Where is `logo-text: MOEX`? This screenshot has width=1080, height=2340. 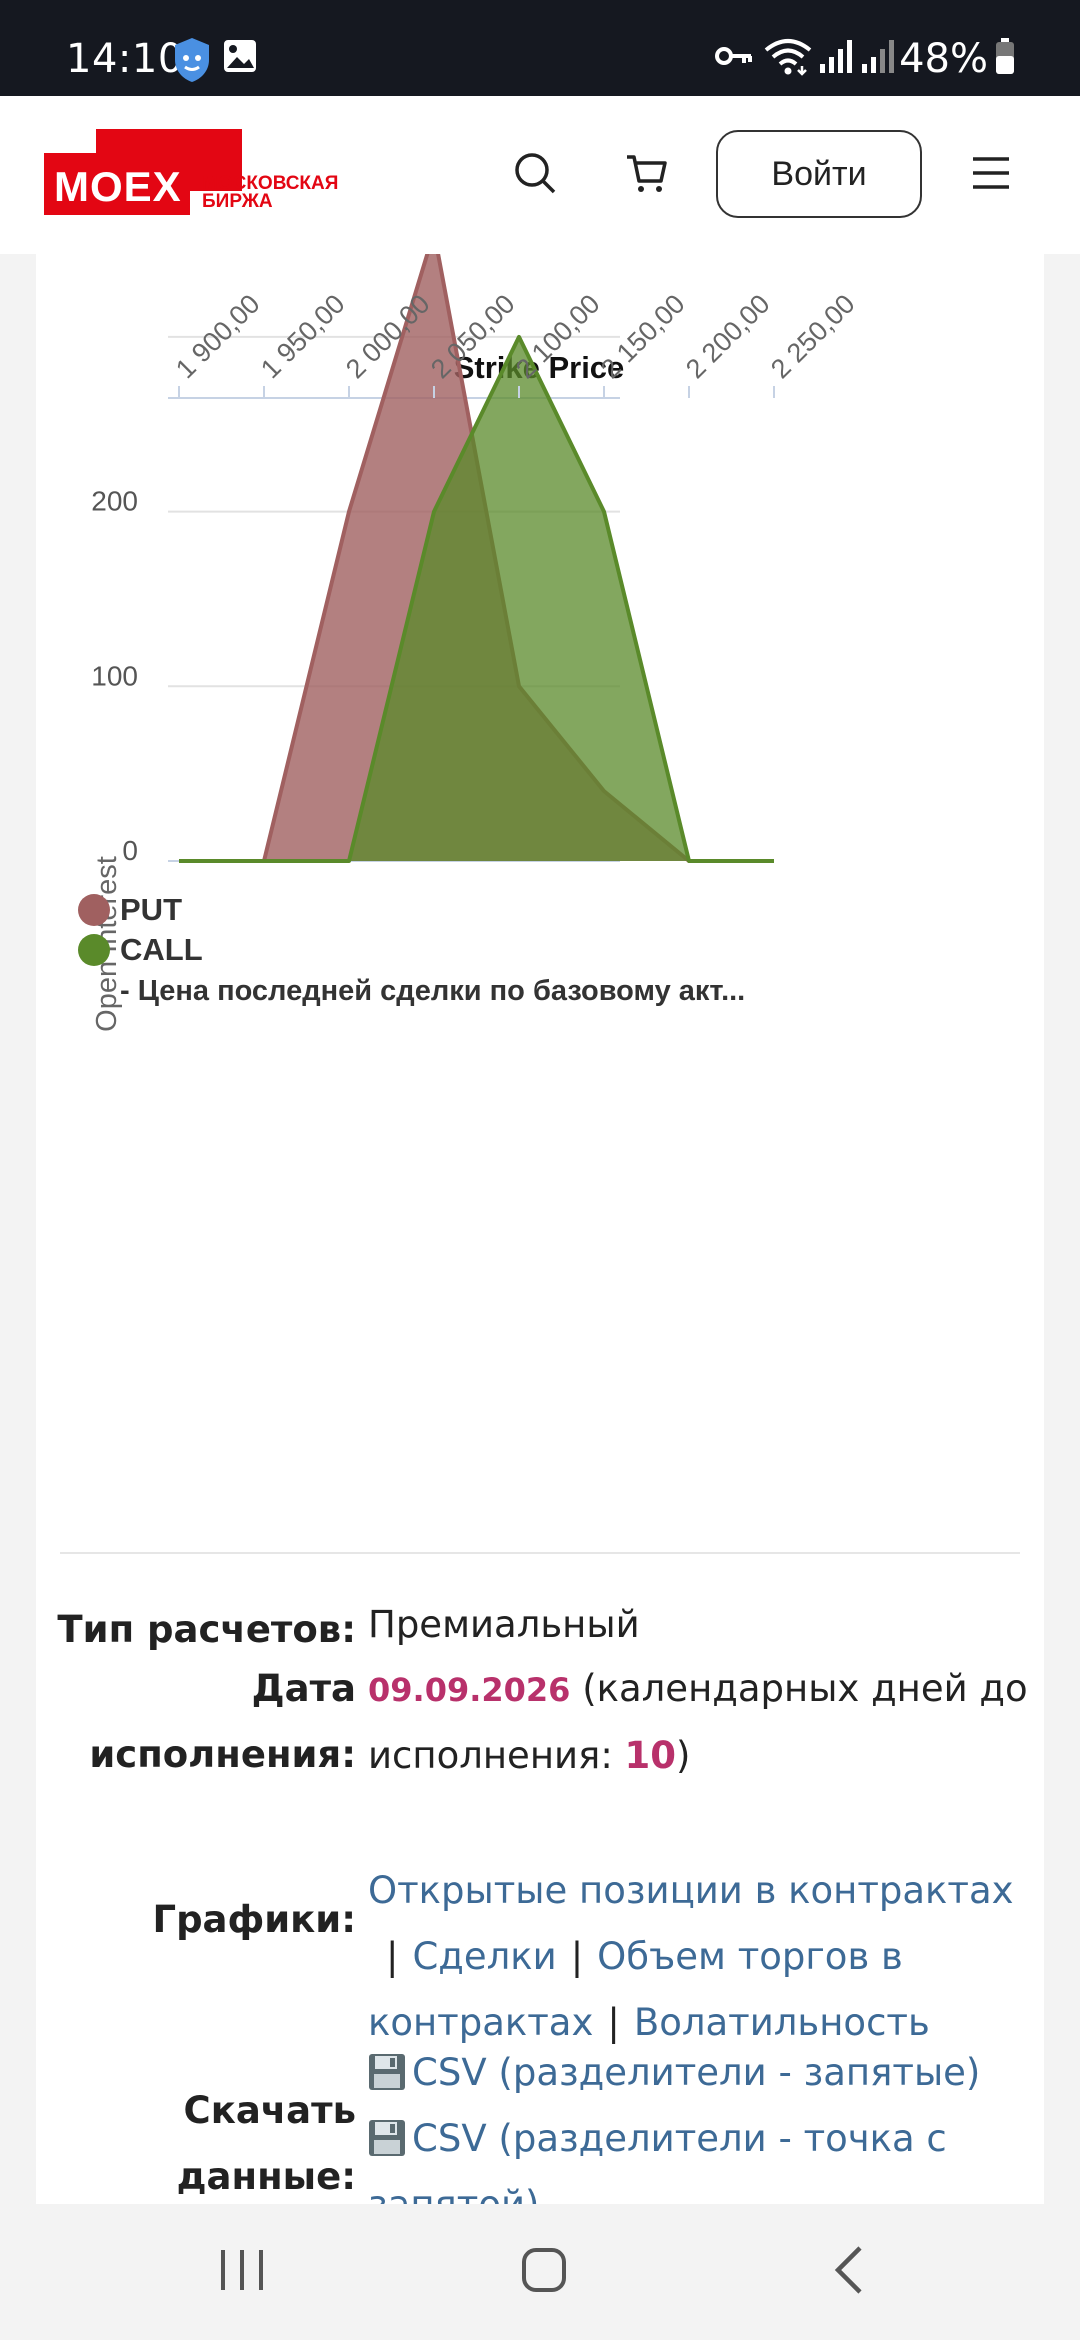 logo-text: MOEX is located at coordinates (118, 186).